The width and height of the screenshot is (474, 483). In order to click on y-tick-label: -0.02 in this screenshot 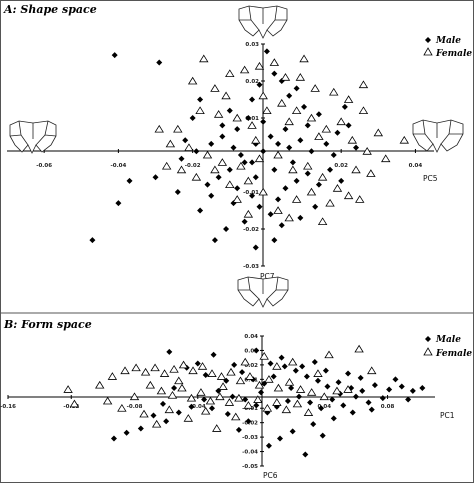, I will do `click(250, 424)`.